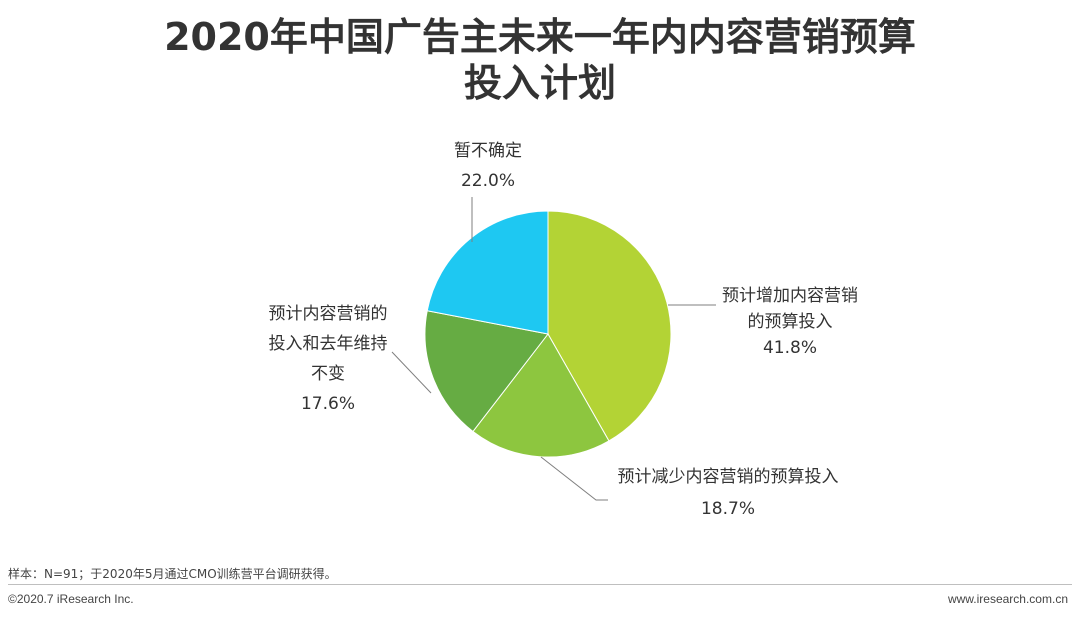  Describe the element at coordinates (790, 322) in the screenshot. I see `slice-label-1-line-2: 的预算投入` at that location.